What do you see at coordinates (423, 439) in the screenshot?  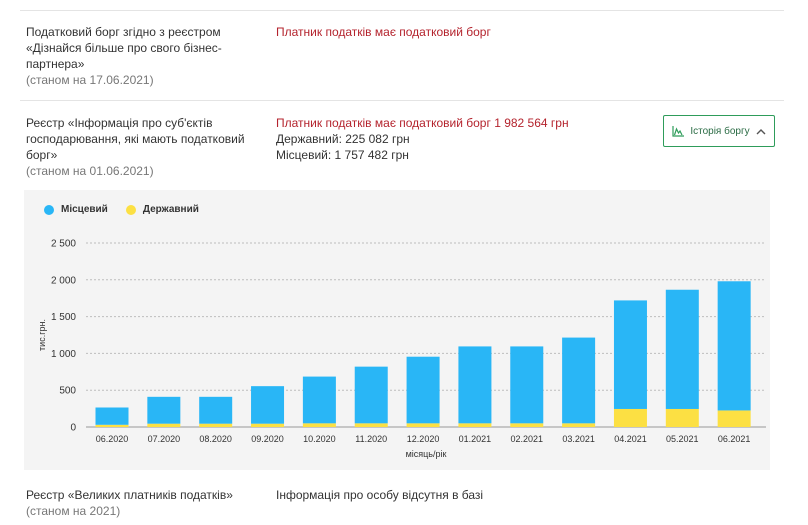 I see `x-tick-label: 12.2020` at bounding box center [423, 439].